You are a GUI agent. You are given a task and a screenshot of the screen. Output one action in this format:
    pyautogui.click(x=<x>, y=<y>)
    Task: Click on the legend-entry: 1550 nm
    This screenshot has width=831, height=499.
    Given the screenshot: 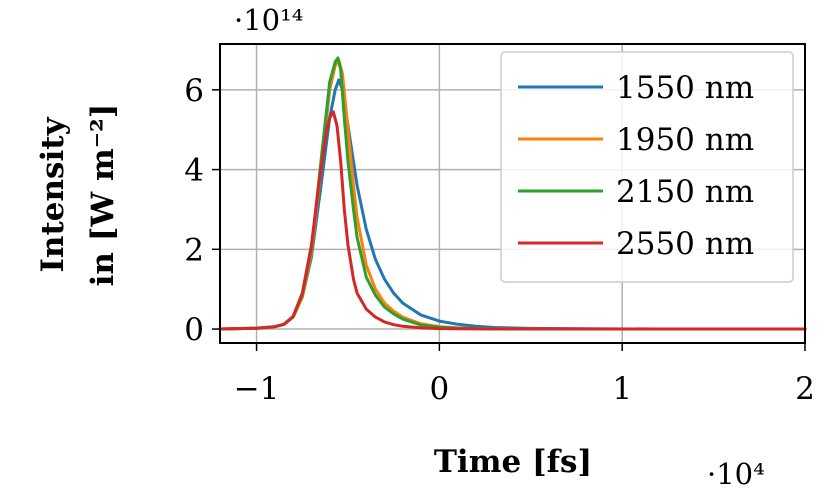 What is the action you would take?
    pyautogui.click(x=685, y=88)
    